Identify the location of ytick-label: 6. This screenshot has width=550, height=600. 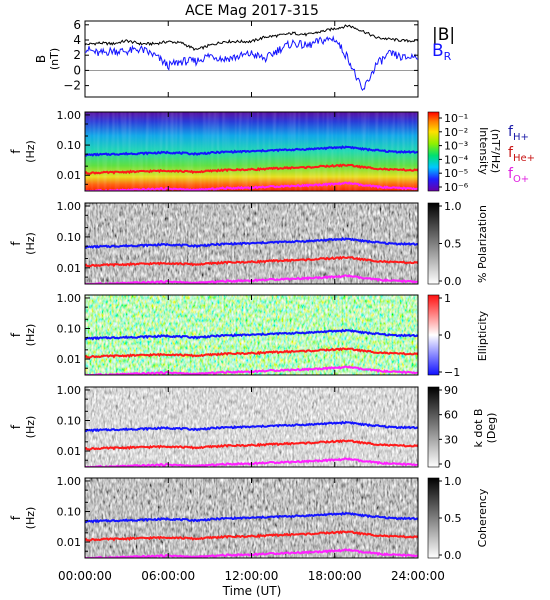
(77, 25).